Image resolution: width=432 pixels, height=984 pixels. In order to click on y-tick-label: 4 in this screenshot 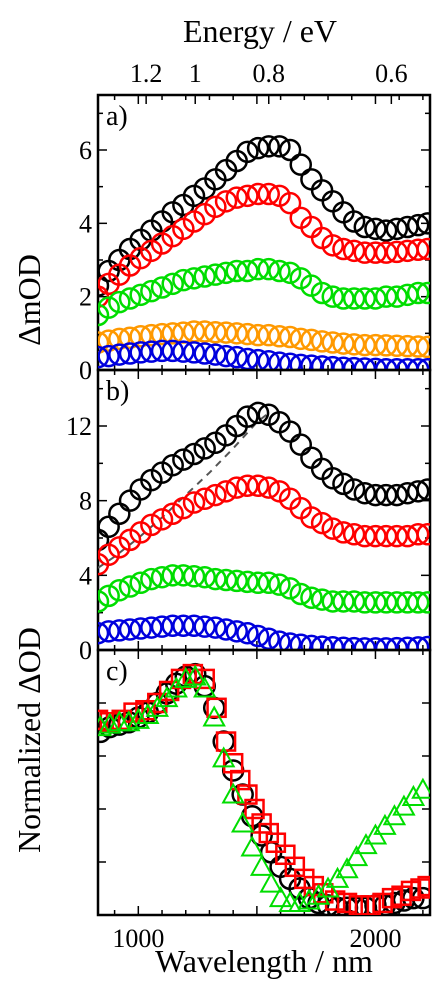, I will do `click(85, 575)`.